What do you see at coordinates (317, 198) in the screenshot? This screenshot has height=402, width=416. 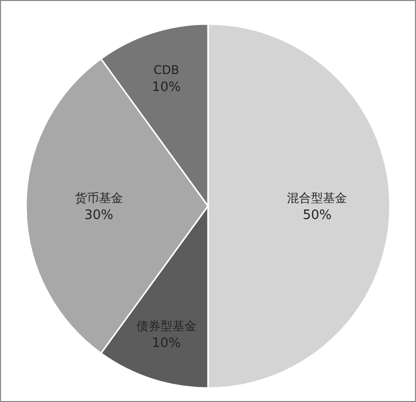 I see `slice-label: 混合型基金` at bounding box center [317, 198].